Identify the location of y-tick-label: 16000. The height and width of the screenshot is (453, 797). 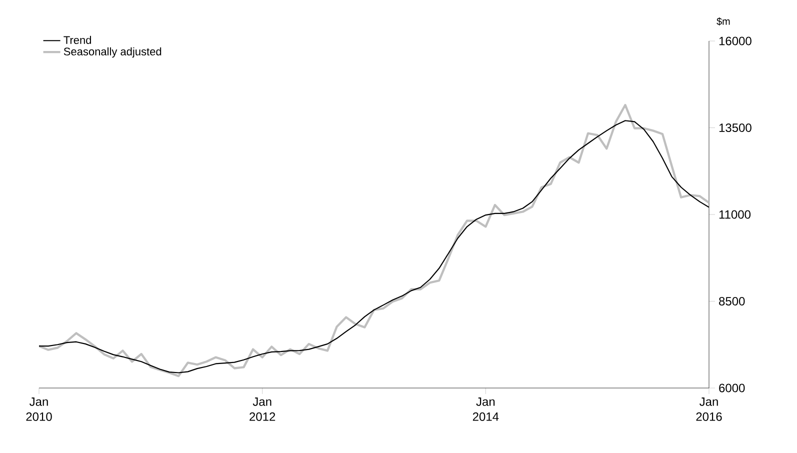
(735, 41).